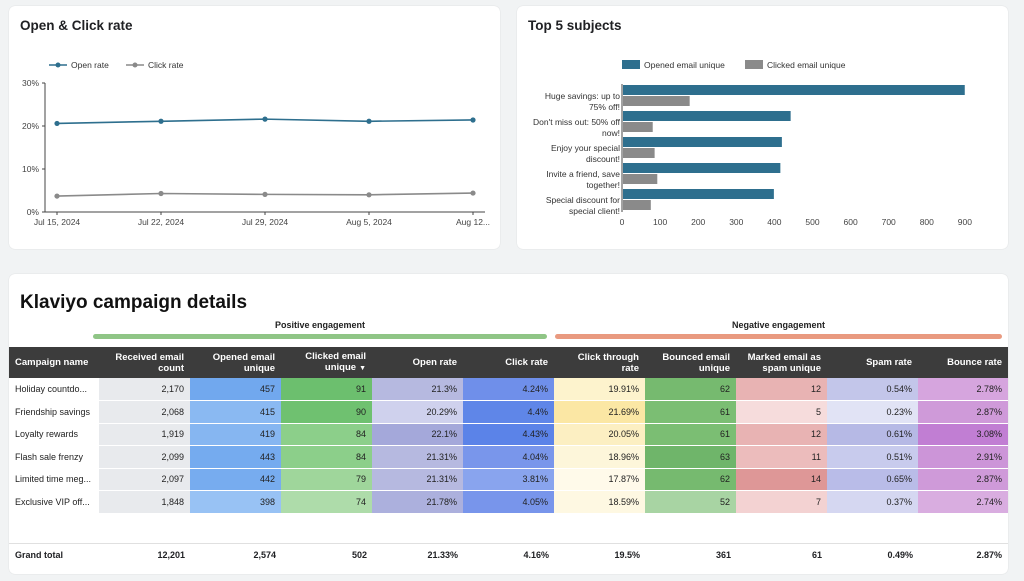 This screenshot has height=581, width=1024. Describe the element at coordinates (161, 222) in the screenshot. I see `rate-x-tick: Jul 22, 2024` at that location.